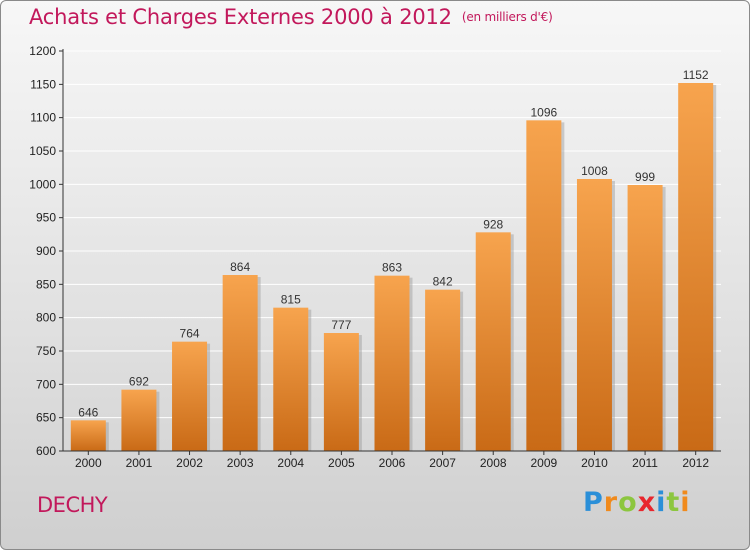  What do you see at coordinates (46, 218) in the screenshot?
I see `y-tick-label: 950` at bounding box center [46, 218].